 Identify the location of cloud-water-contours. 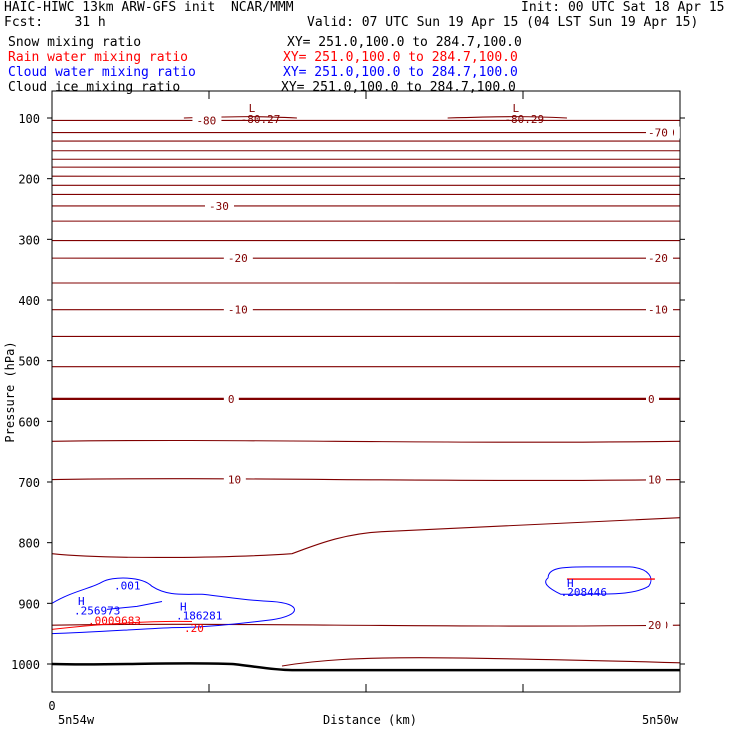
(351, 600).